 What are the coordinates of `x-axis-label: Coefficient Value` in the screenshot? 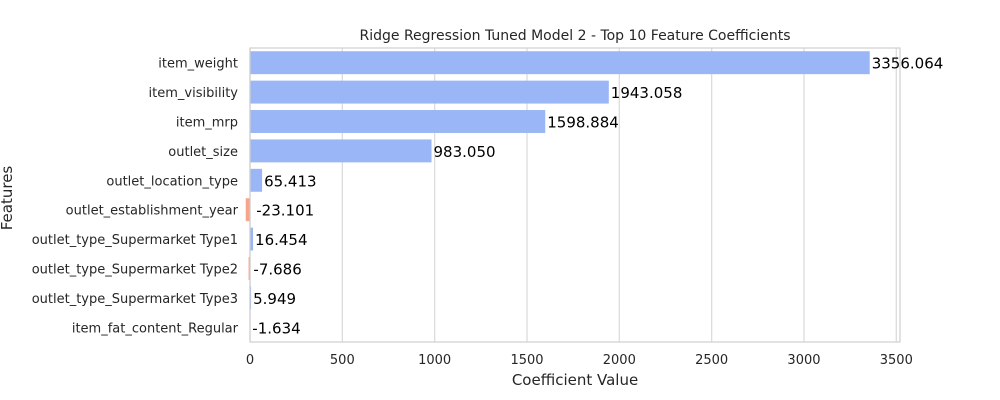 It's located at (575, 380).